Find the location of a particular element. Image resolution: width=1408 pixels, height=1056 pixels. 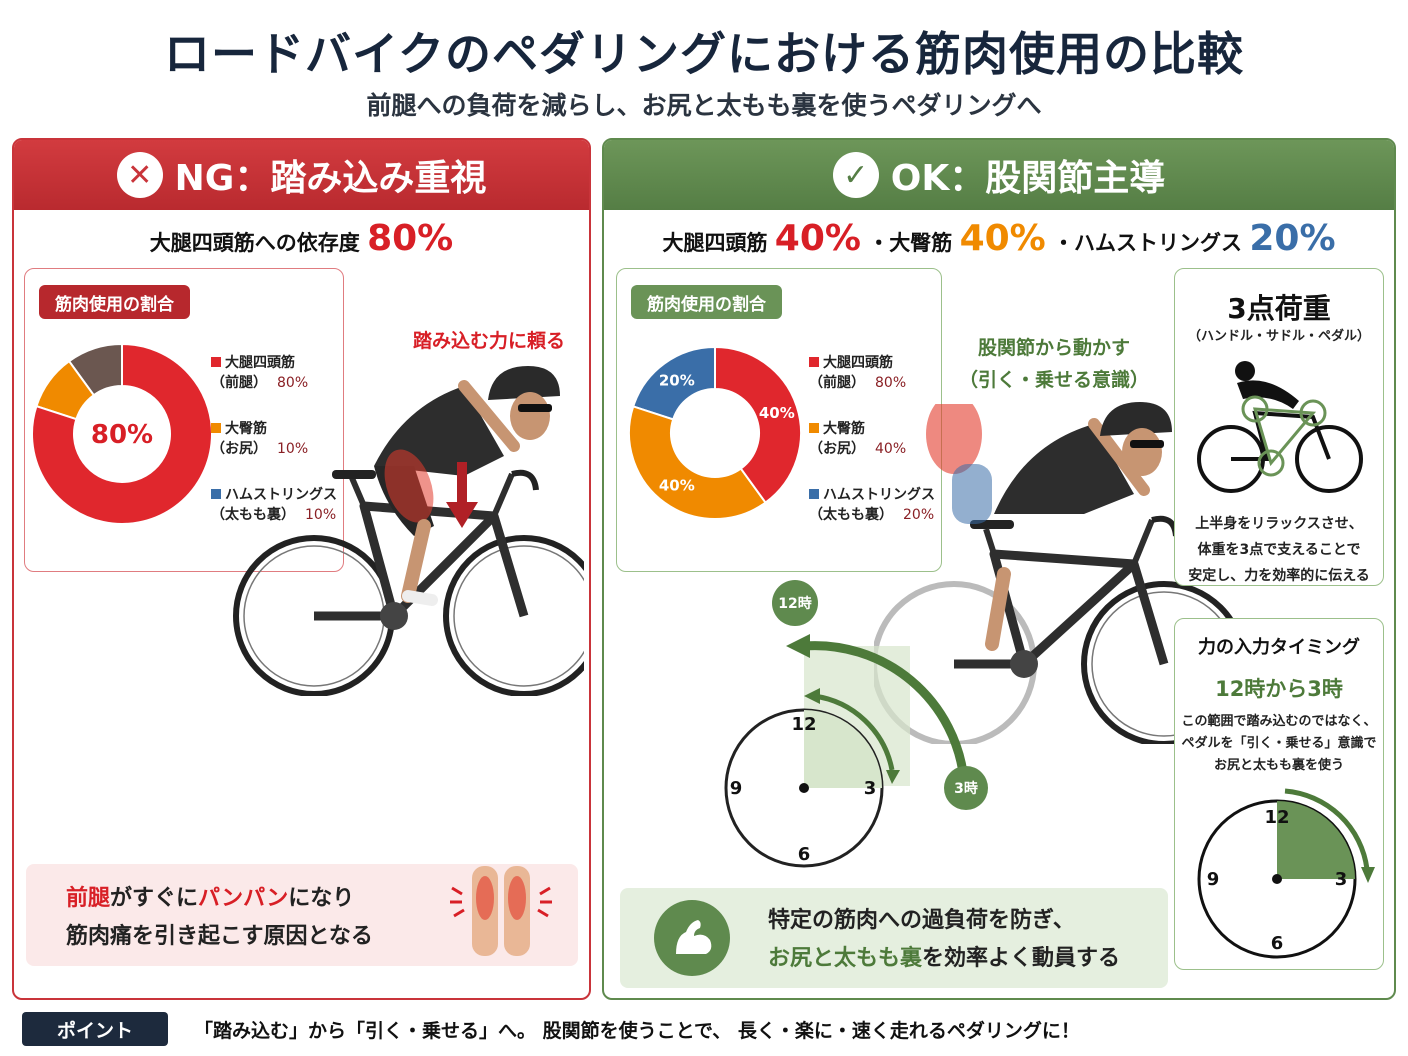

legend-value: 20% is located at coordinates (919, 515).